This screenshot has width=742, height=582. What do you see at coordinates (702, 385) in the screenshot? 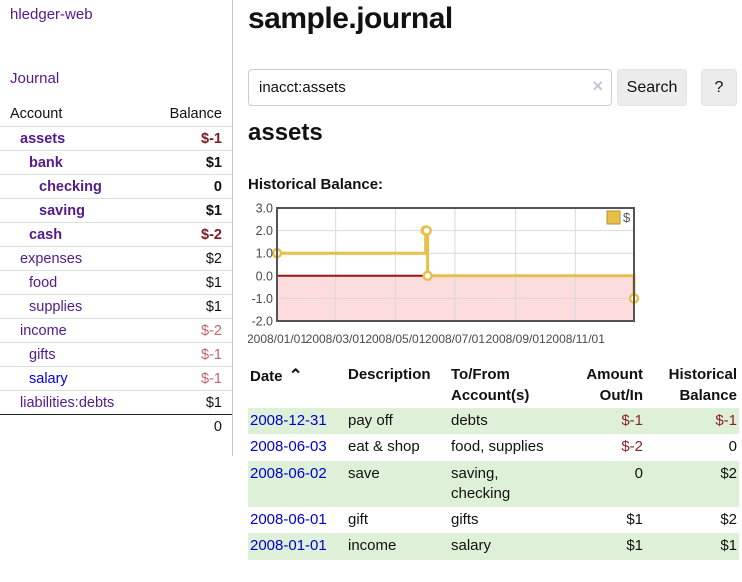
I see `register-col-balance: Historical Balance` at bounding box center [702, 385].